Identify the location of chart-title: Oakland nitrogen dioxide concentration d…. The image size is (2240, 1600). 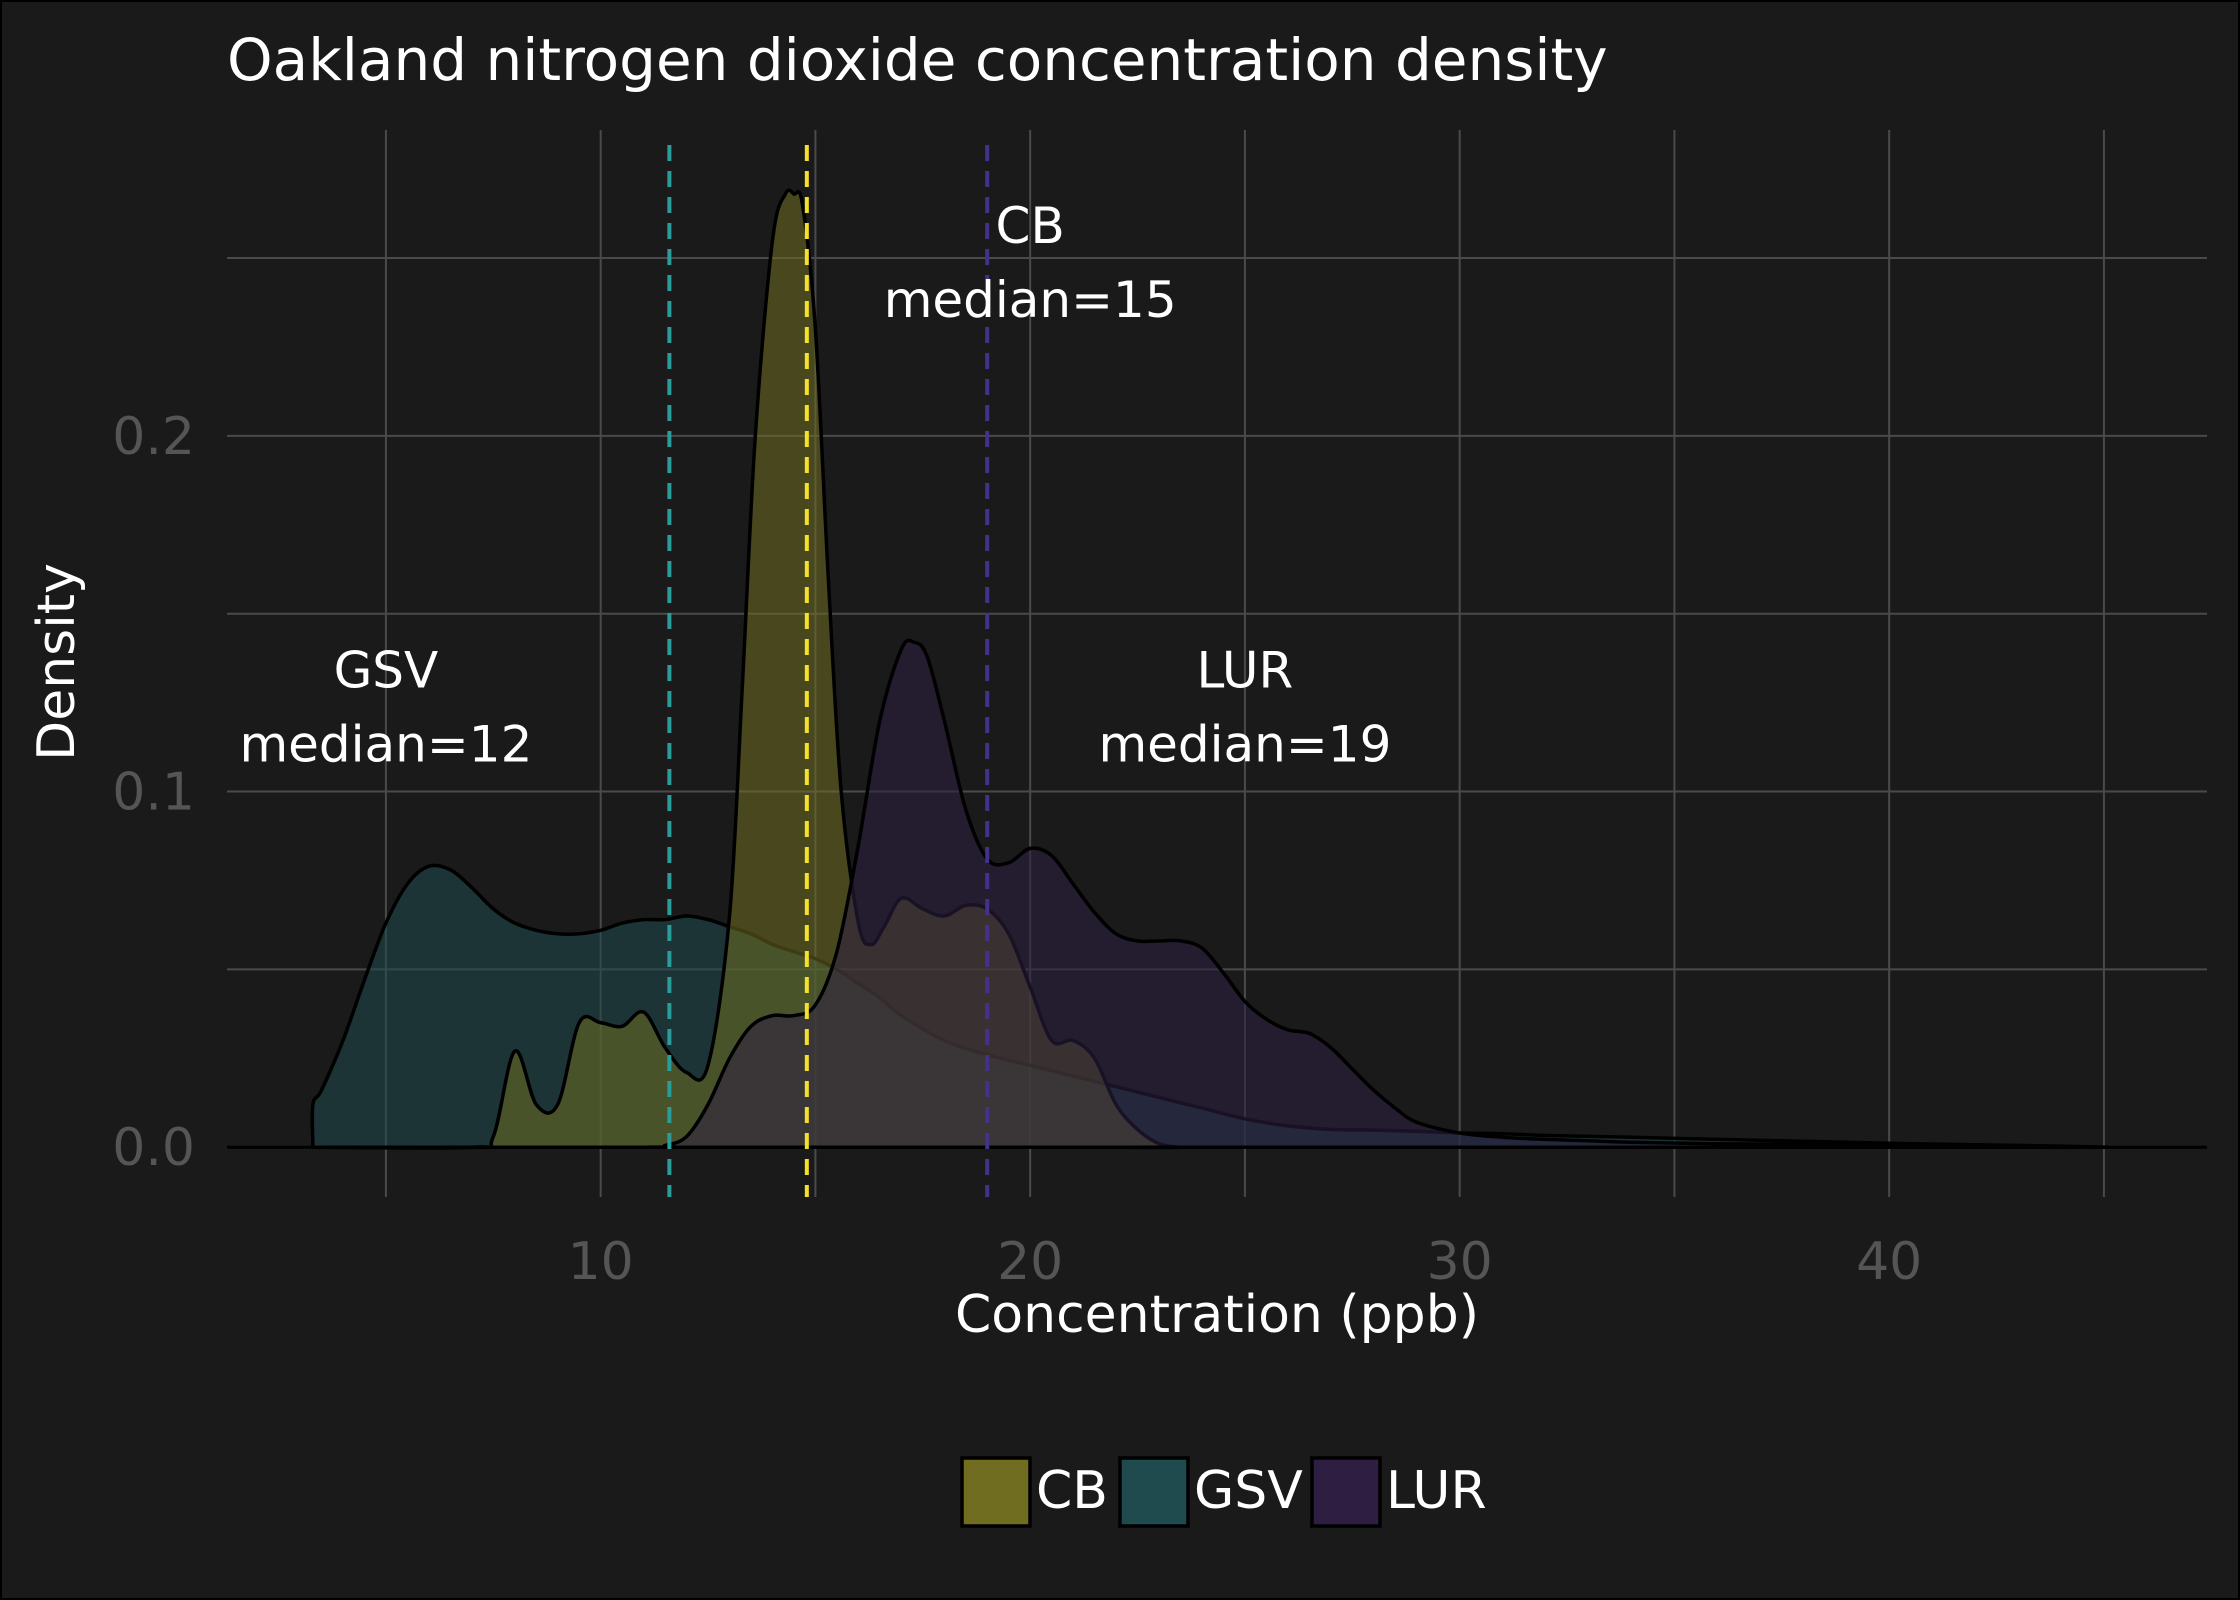
(917, 60).